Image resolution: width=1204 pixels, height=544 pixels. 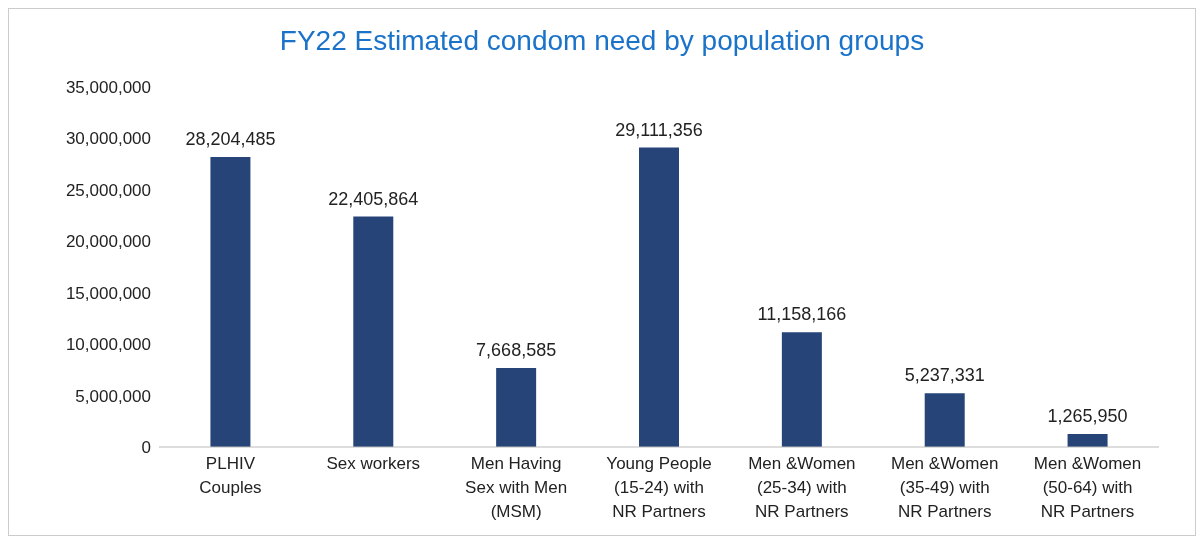 I want to click on y-tick-label: 35,000,000, so click(x=108, y=88).